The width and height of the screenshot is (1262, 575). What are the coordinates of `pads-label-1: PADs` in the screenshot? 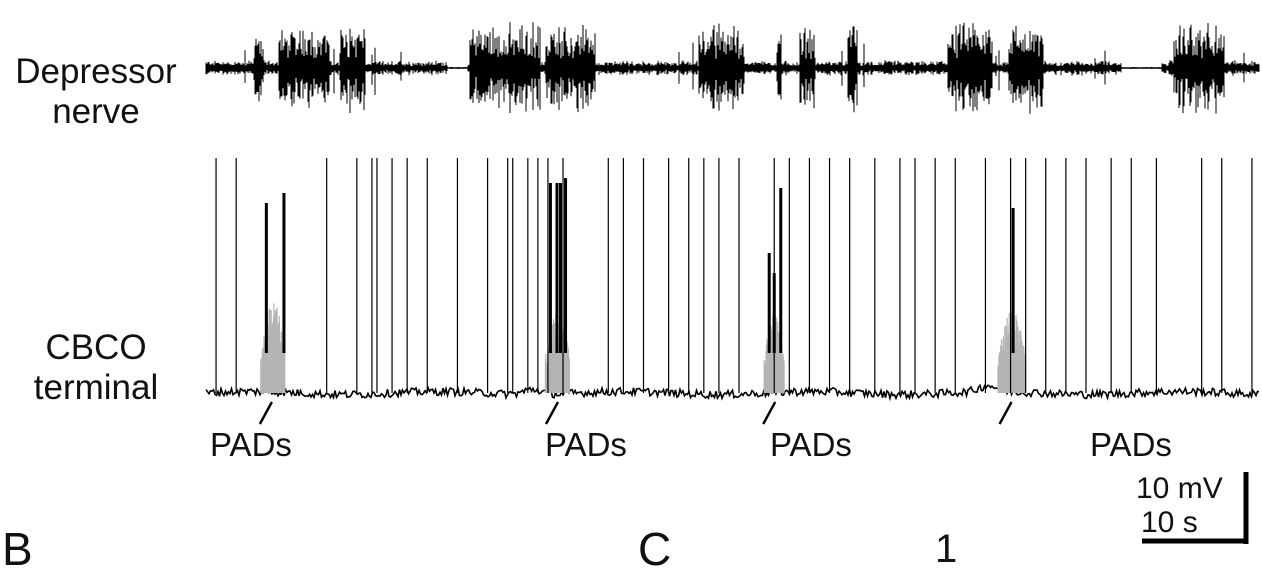 It's located at (251, 444).